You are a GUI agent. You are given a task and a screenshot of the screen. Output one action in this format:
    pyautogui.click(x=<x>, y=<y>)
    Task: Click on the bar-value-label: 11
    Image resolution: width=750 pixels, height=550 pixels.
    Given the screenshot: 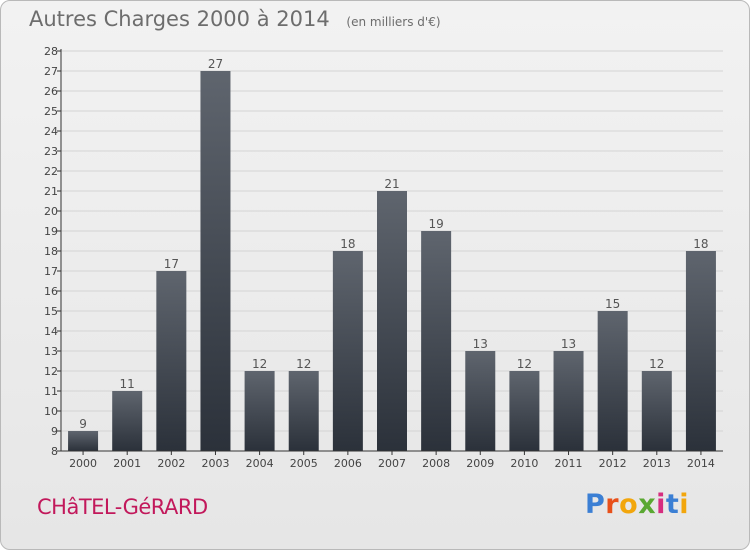 What is the action you would take?
    pyautogui.click(x=127, y=384)
    